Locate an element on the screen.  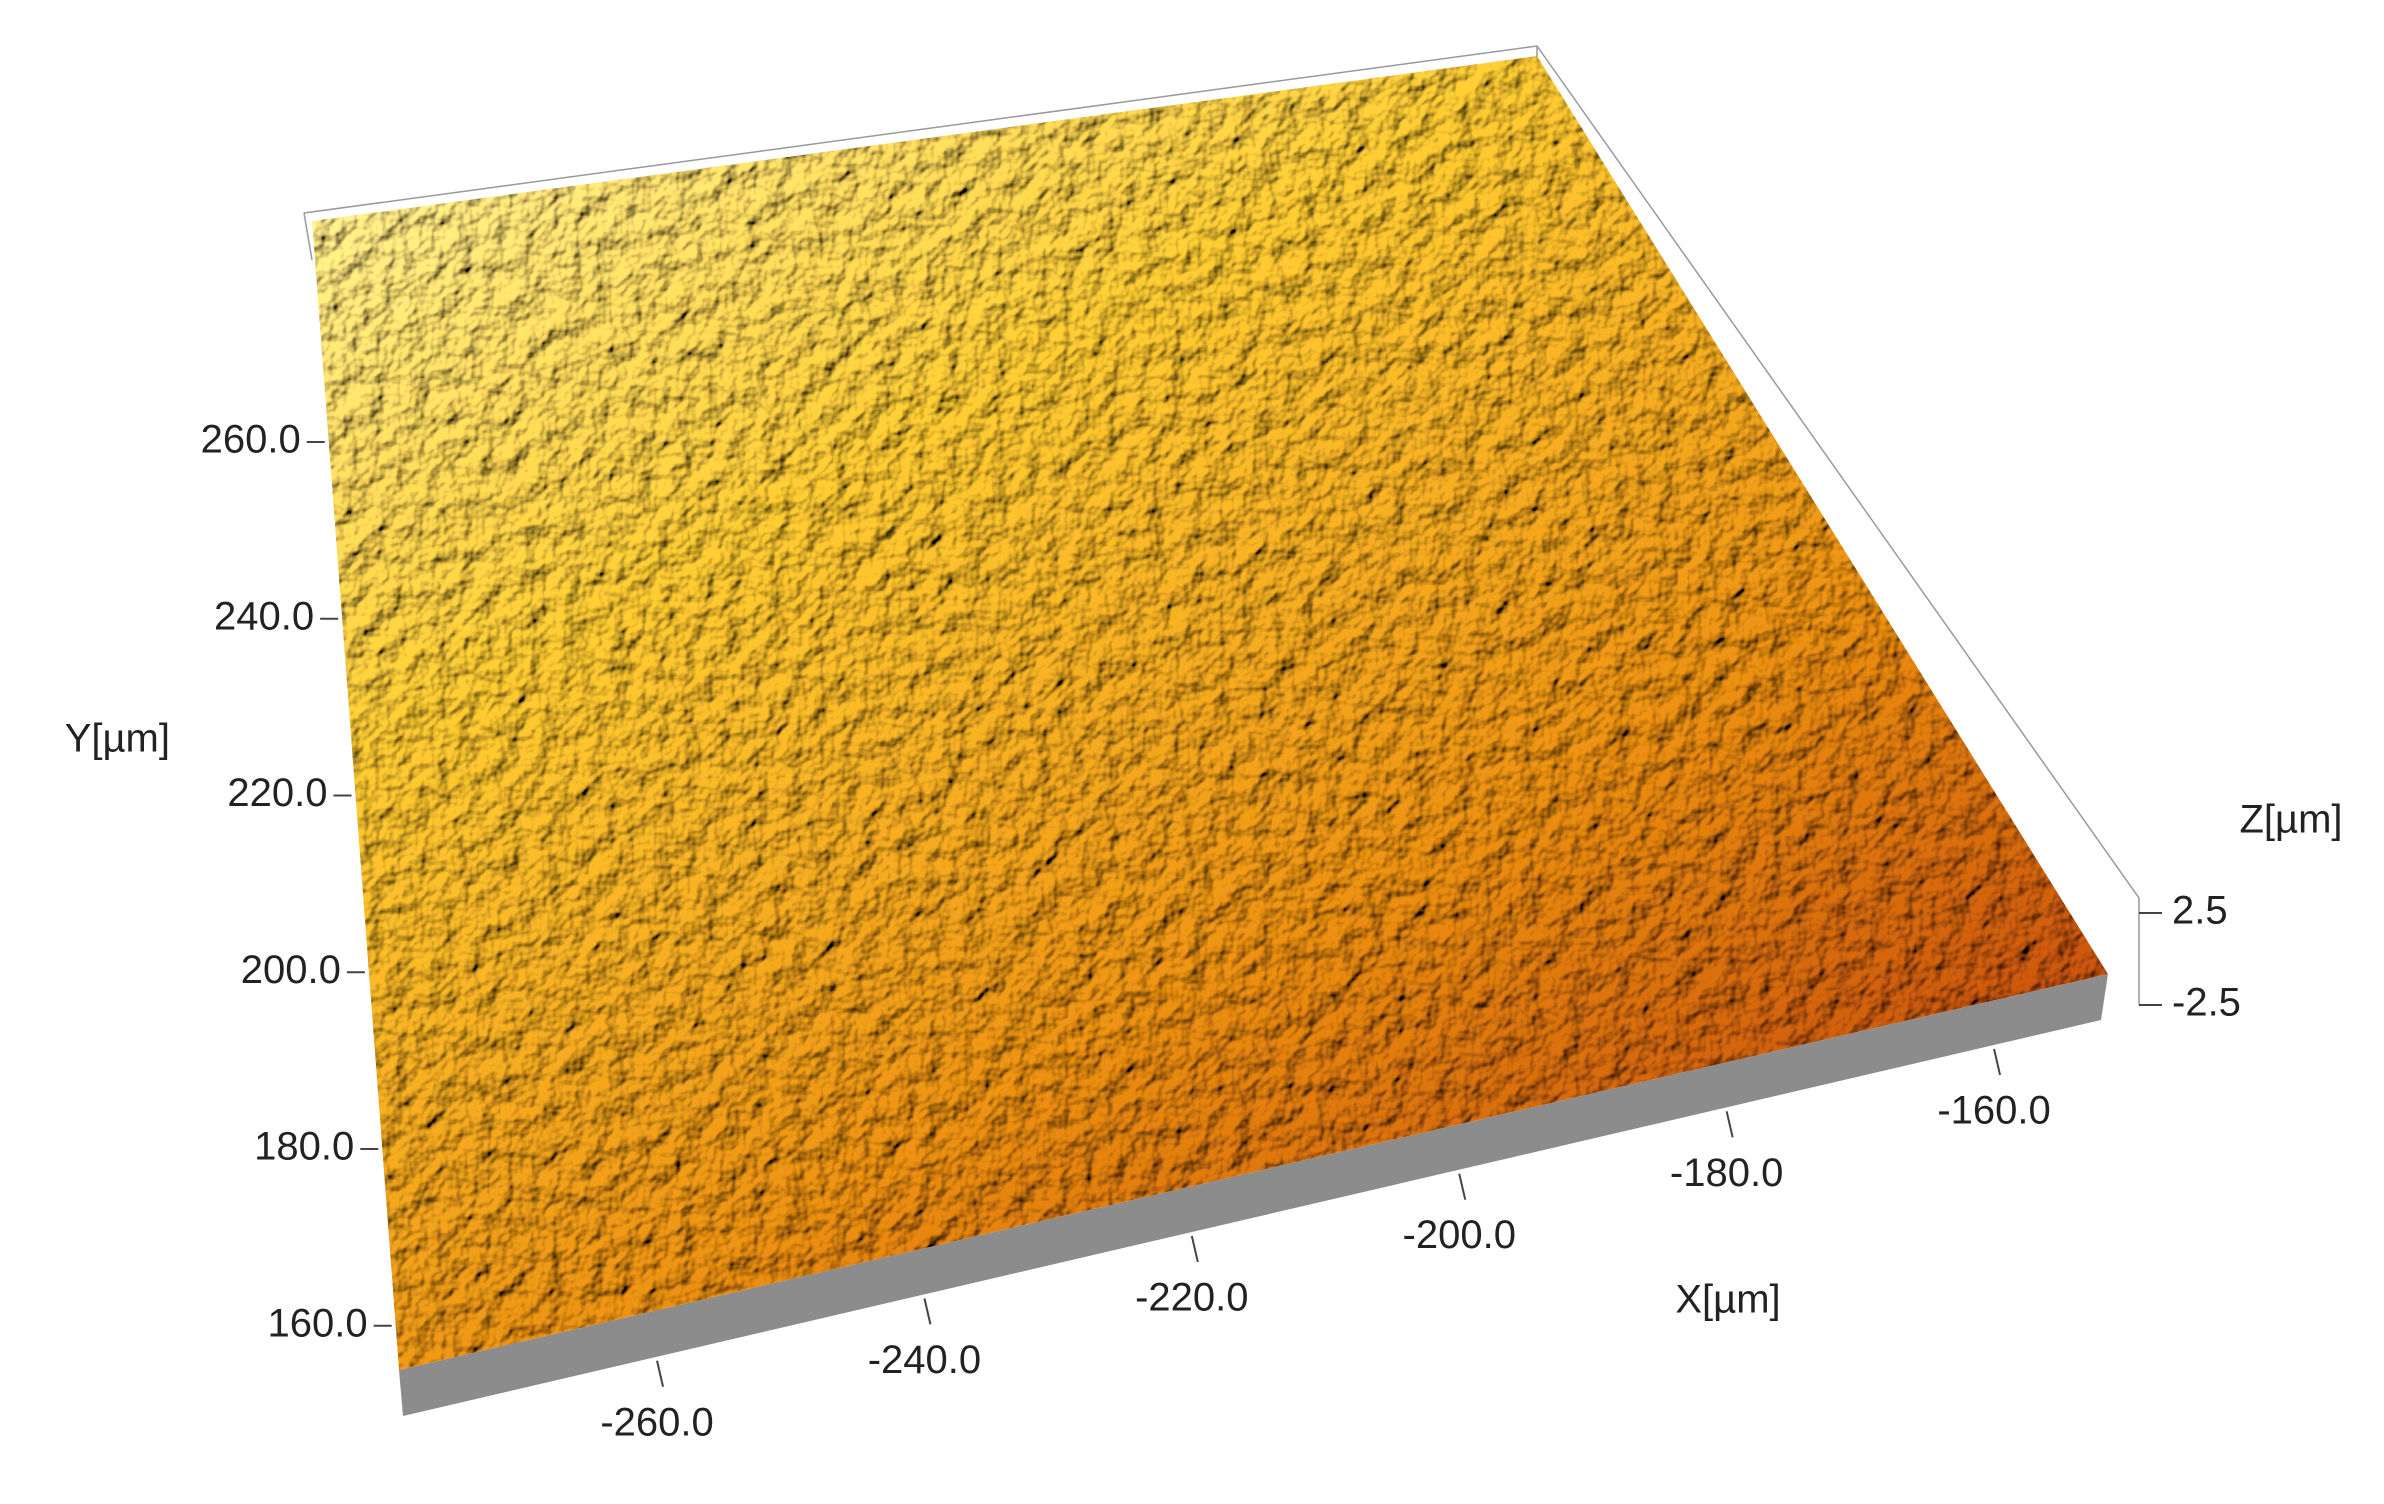
z-tick-label: -2.5 is located at coordinates (2206, 1003).